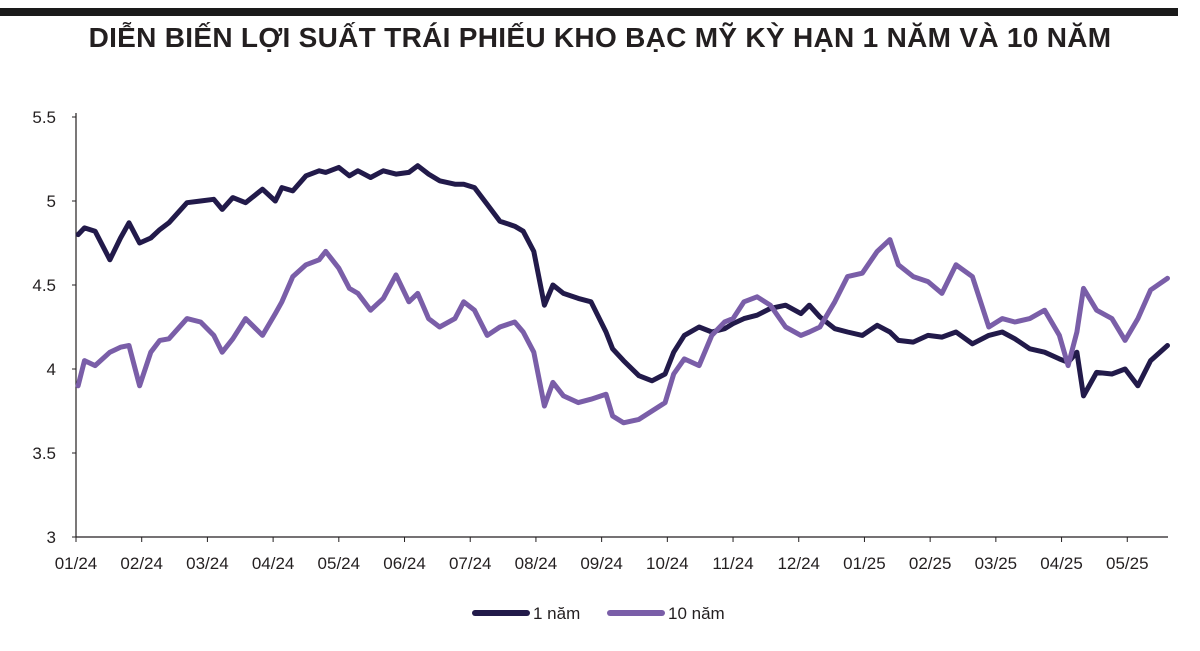 The width and height of the screenshot is (1200, 651). I want to click on y-tick-label: 4, so click(51, 369).